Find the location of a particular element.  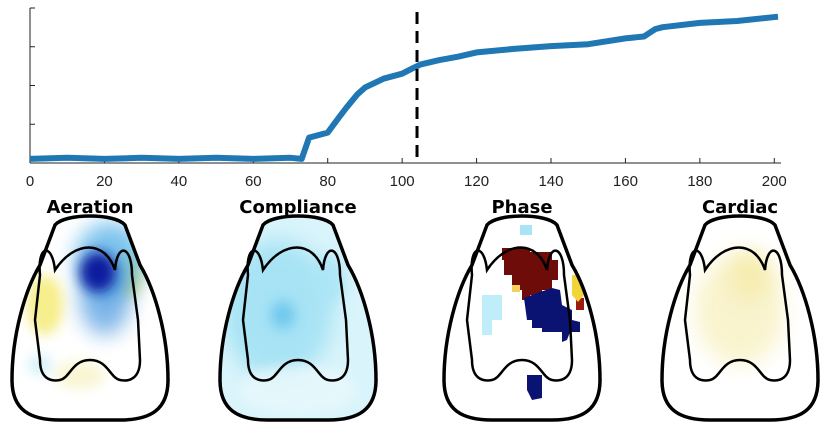

heatmap-panel-aeration: Aeration is located at coordinates (90, 309).